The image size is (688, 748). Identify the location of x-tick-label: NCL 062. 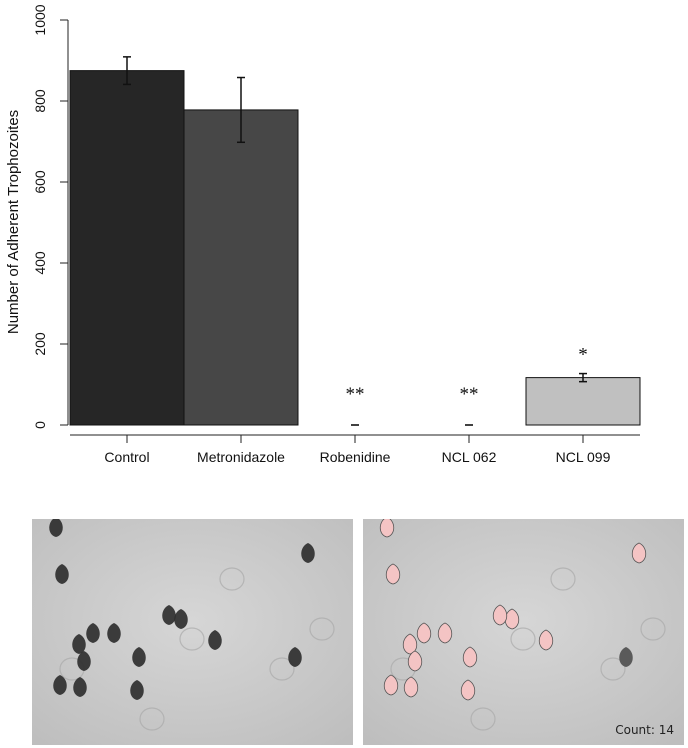
(469, 457).